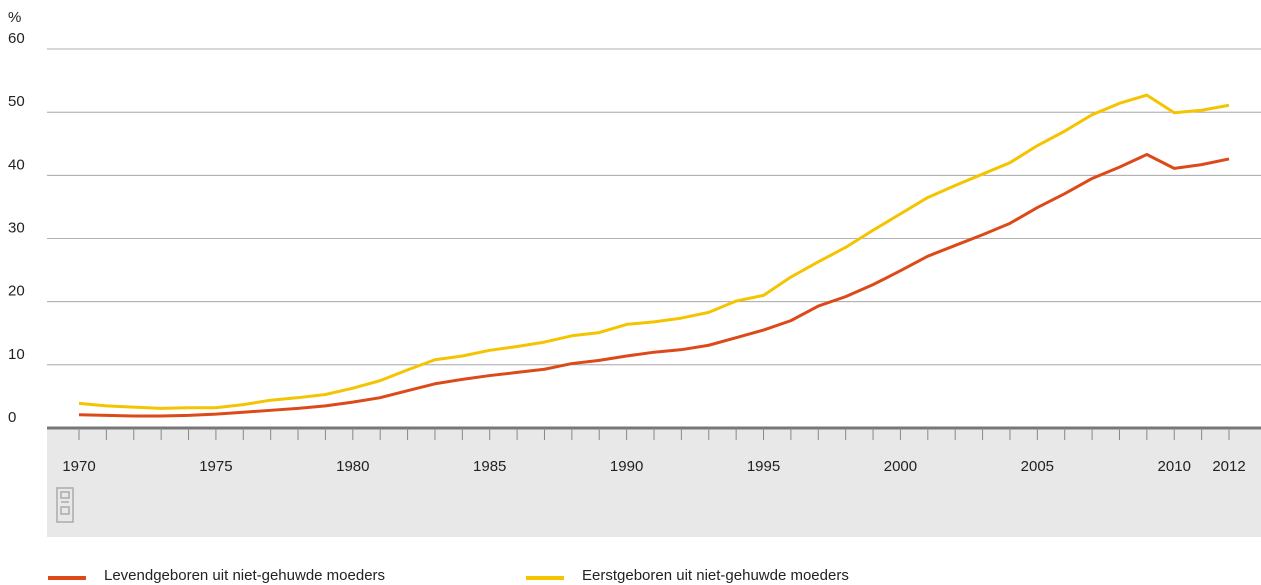  What do you see at coordinates (1228, 466) in the screenshot?
I see `x-tick-label: 2012` at bounding box center [1228, 466].